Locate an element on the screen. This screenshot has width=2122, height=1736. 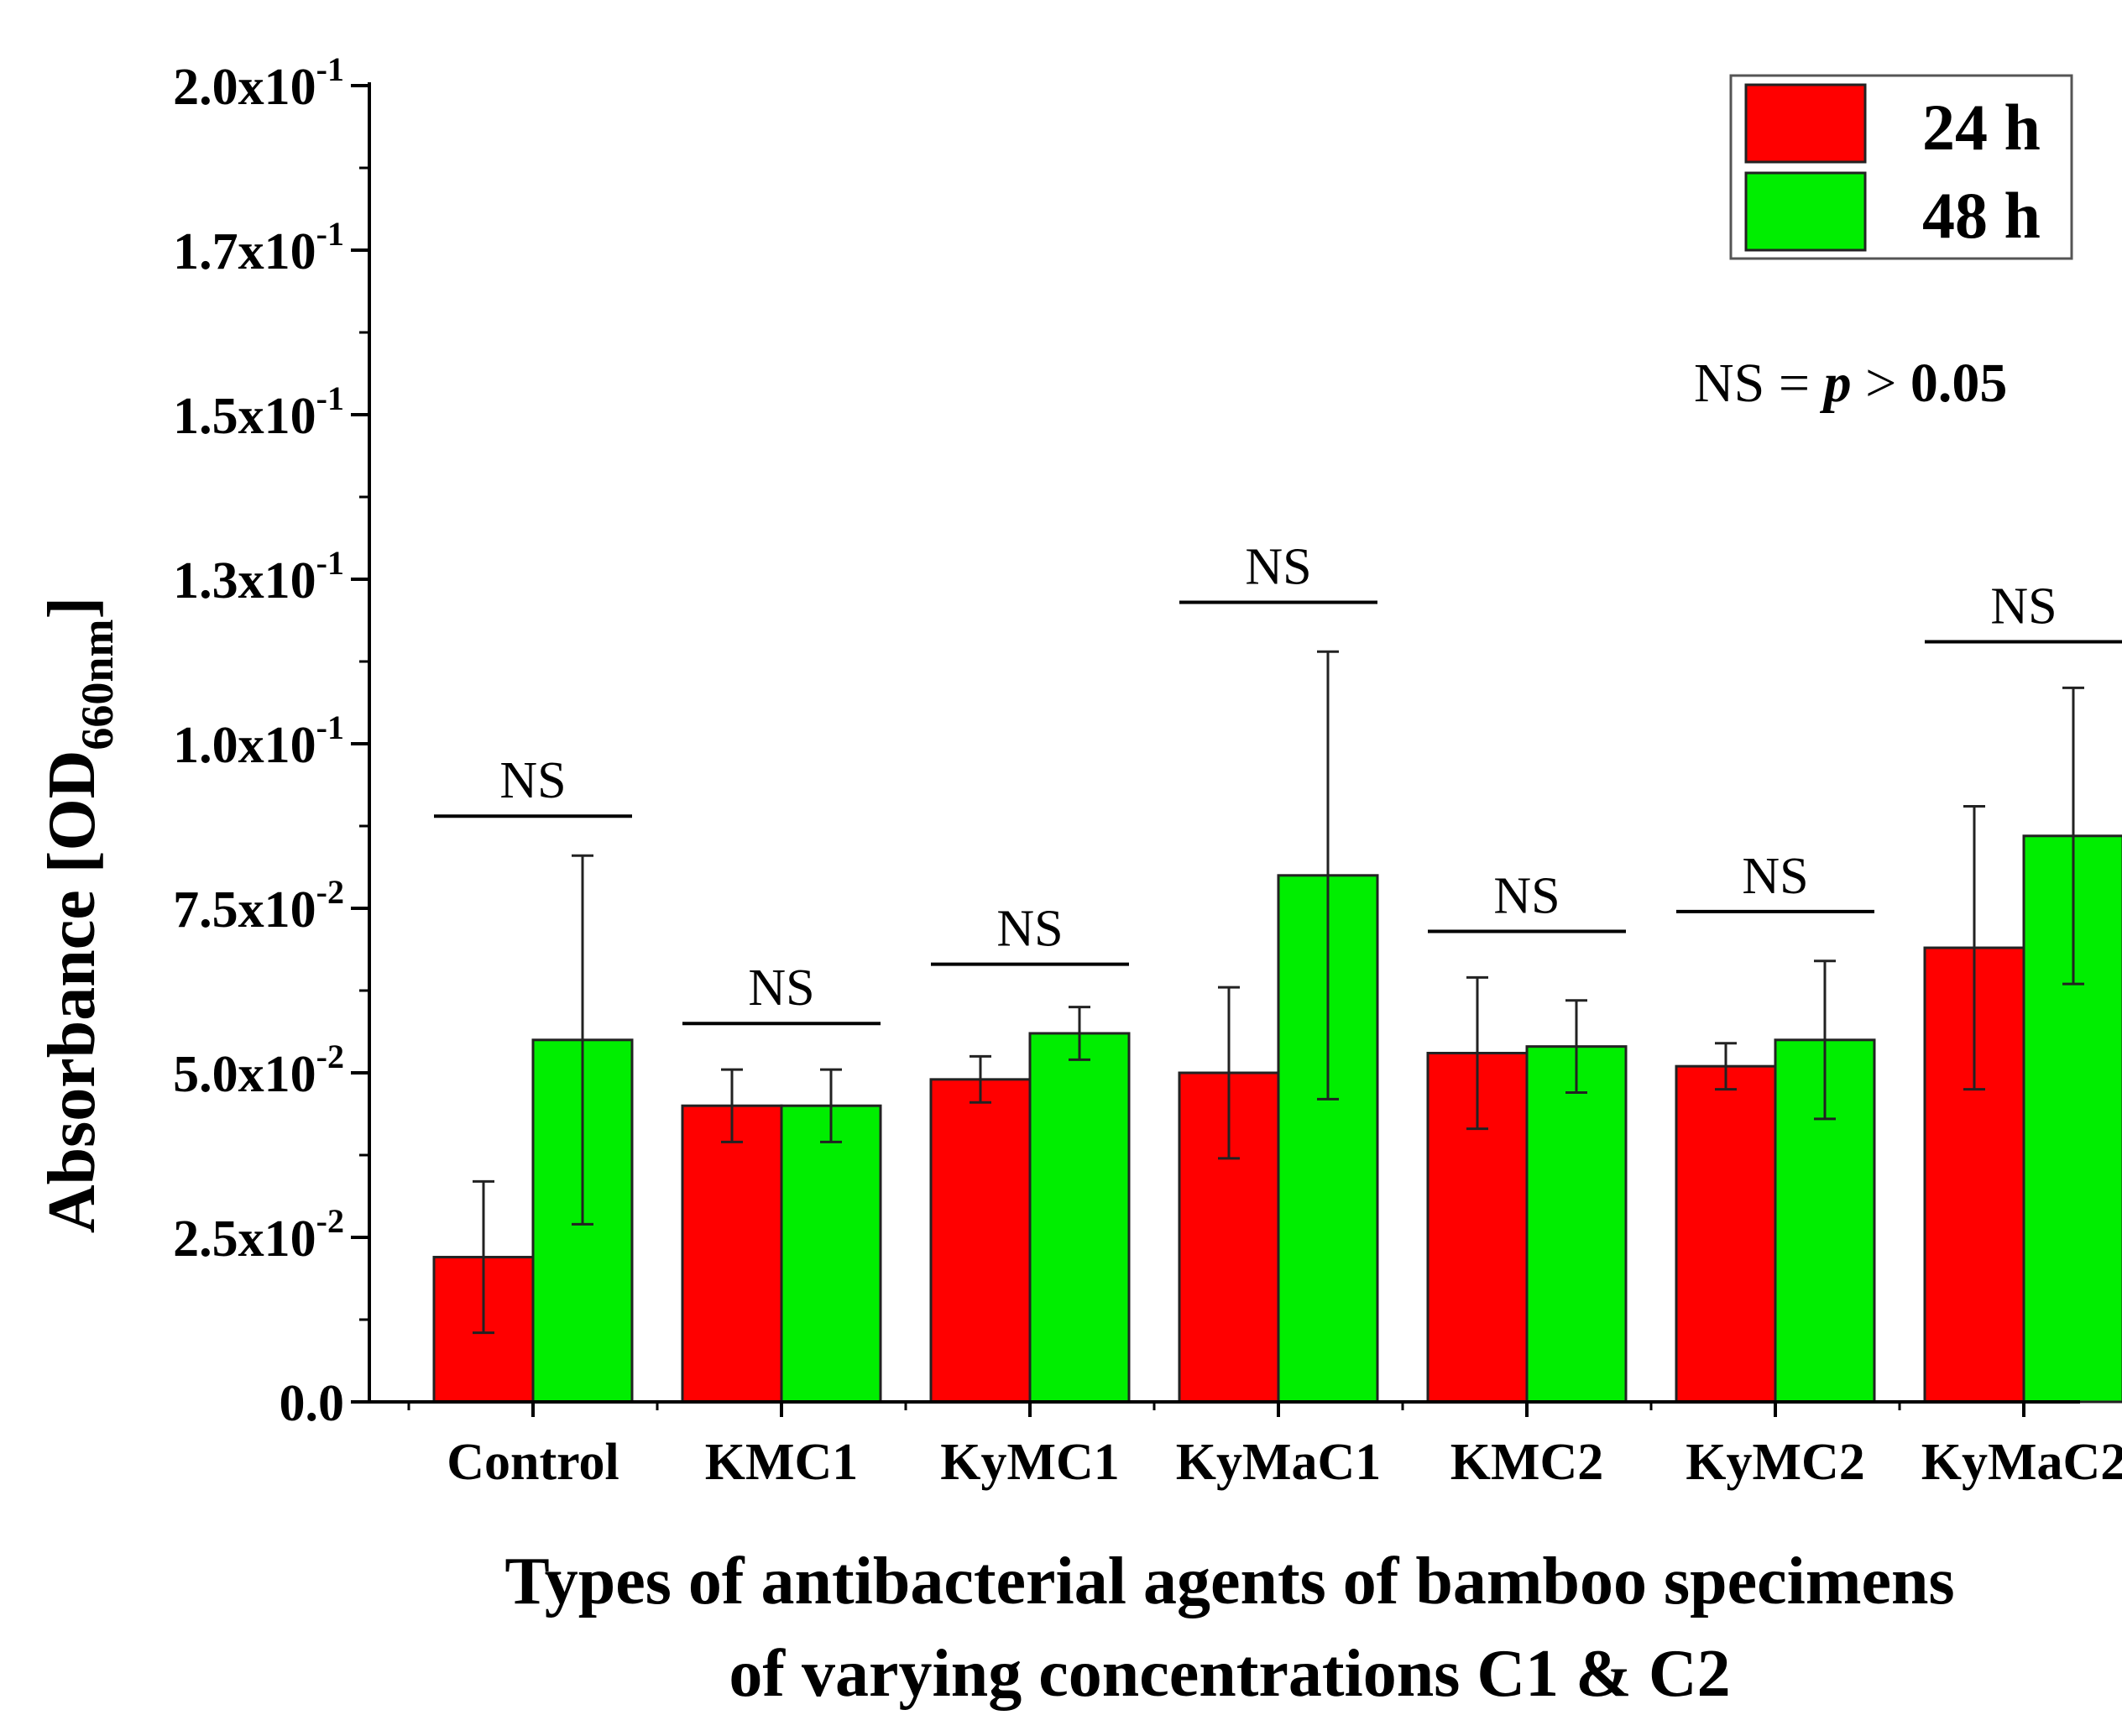
legend-label-48h: 48 h is located at coordinates (1981, 215).